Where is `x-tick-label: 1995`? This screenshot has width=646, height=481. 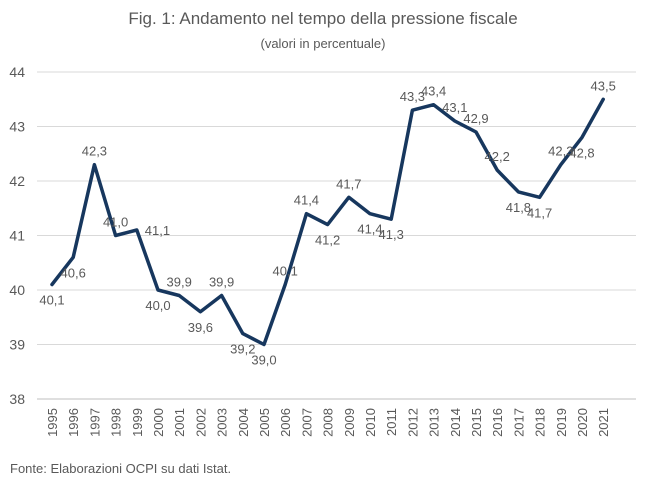 x-tick-label: 1995 is located at coordinates (52, 422).